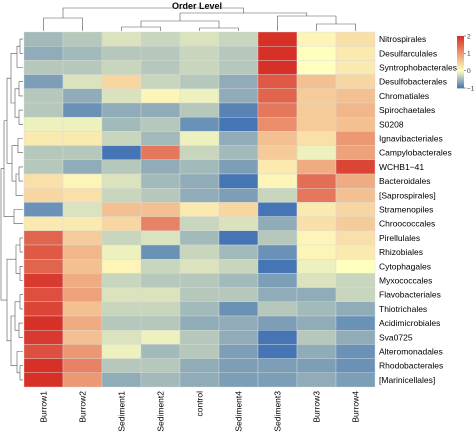  What do you see at coordinates (391, 124) in the screenshot?
I see `row-label: S0208` at bounding box center [391, 124].